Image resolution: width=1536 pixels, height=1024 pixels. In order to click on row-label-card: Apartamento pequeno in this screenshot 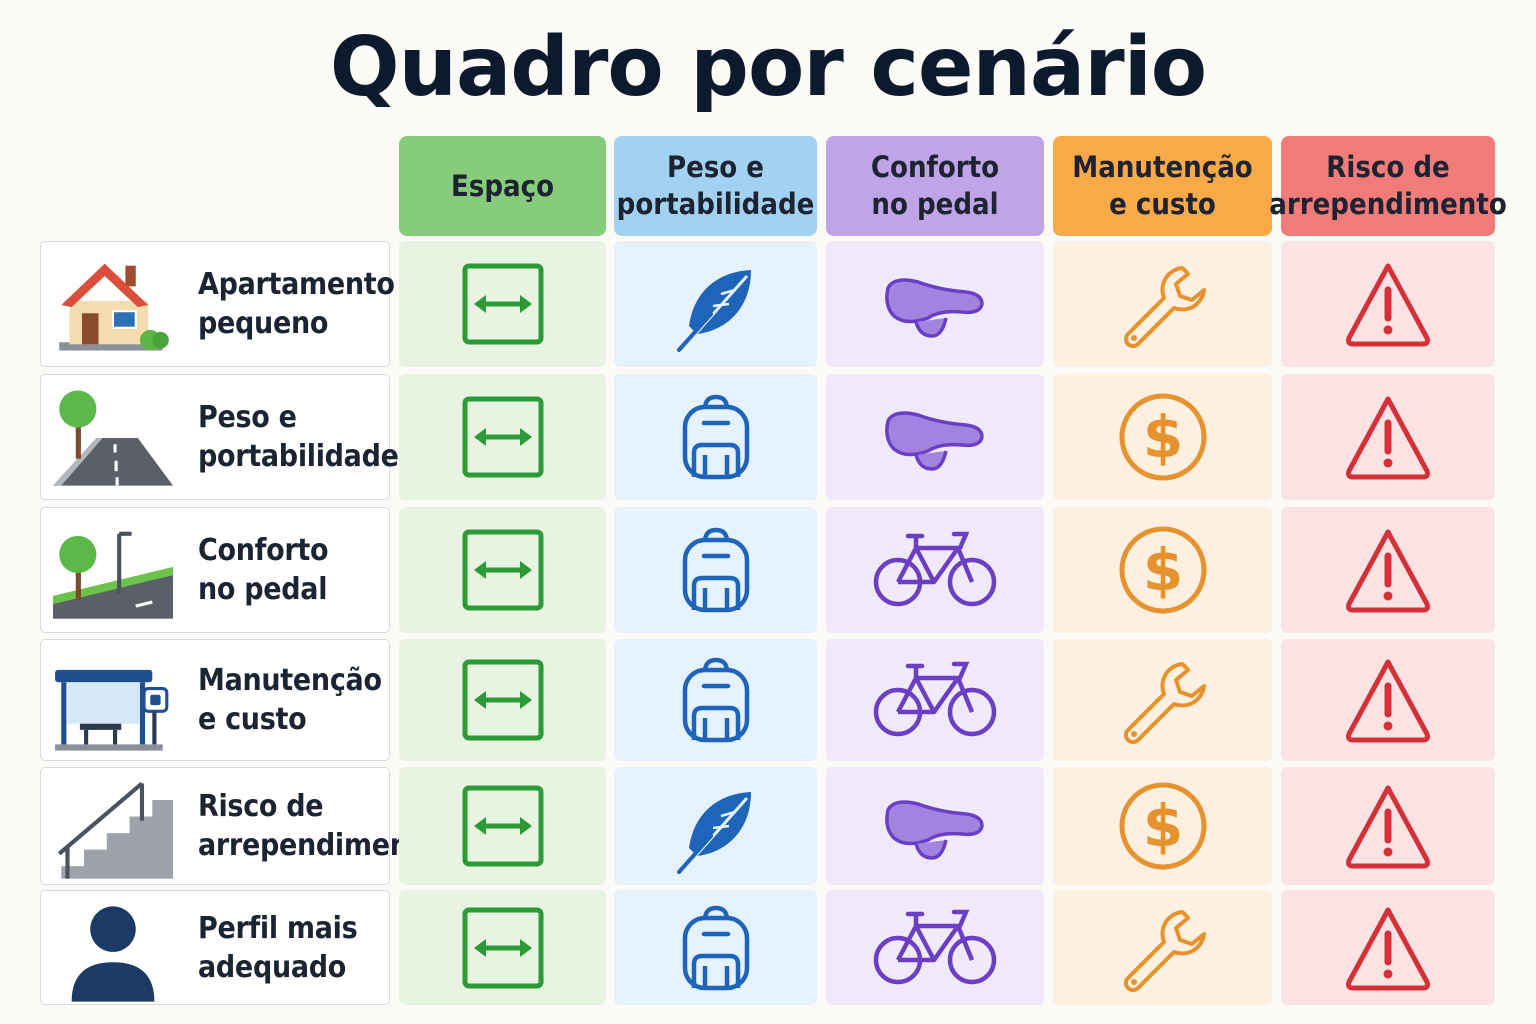, I will do `click(217, 304)`.